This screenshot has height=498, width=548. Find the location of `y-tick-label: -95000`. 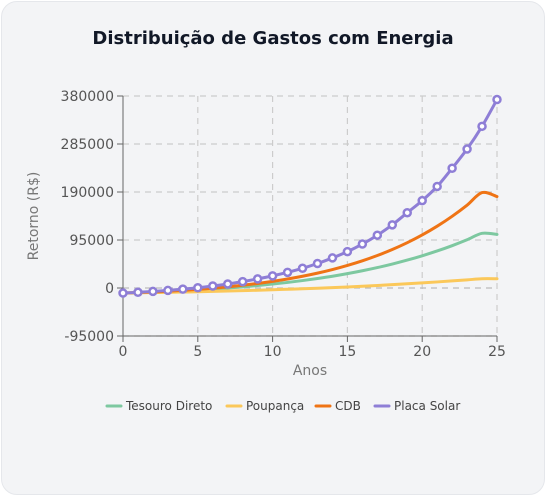

y-tick-label: -95000 is located at coordinates (89, 337).